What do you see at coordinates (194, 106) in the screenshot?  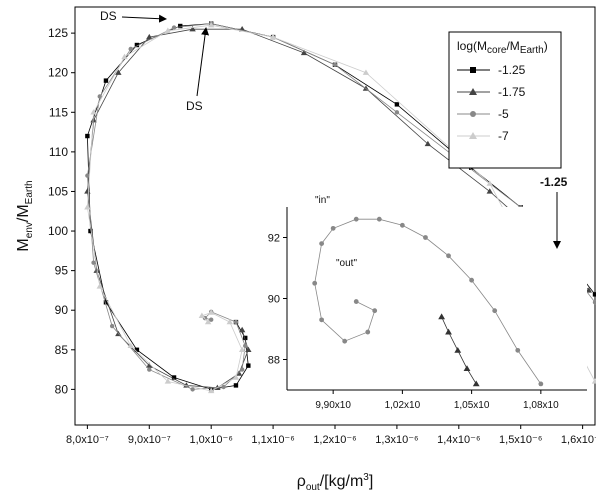 I see `annotation: DS` at bounding box center [194, 106].